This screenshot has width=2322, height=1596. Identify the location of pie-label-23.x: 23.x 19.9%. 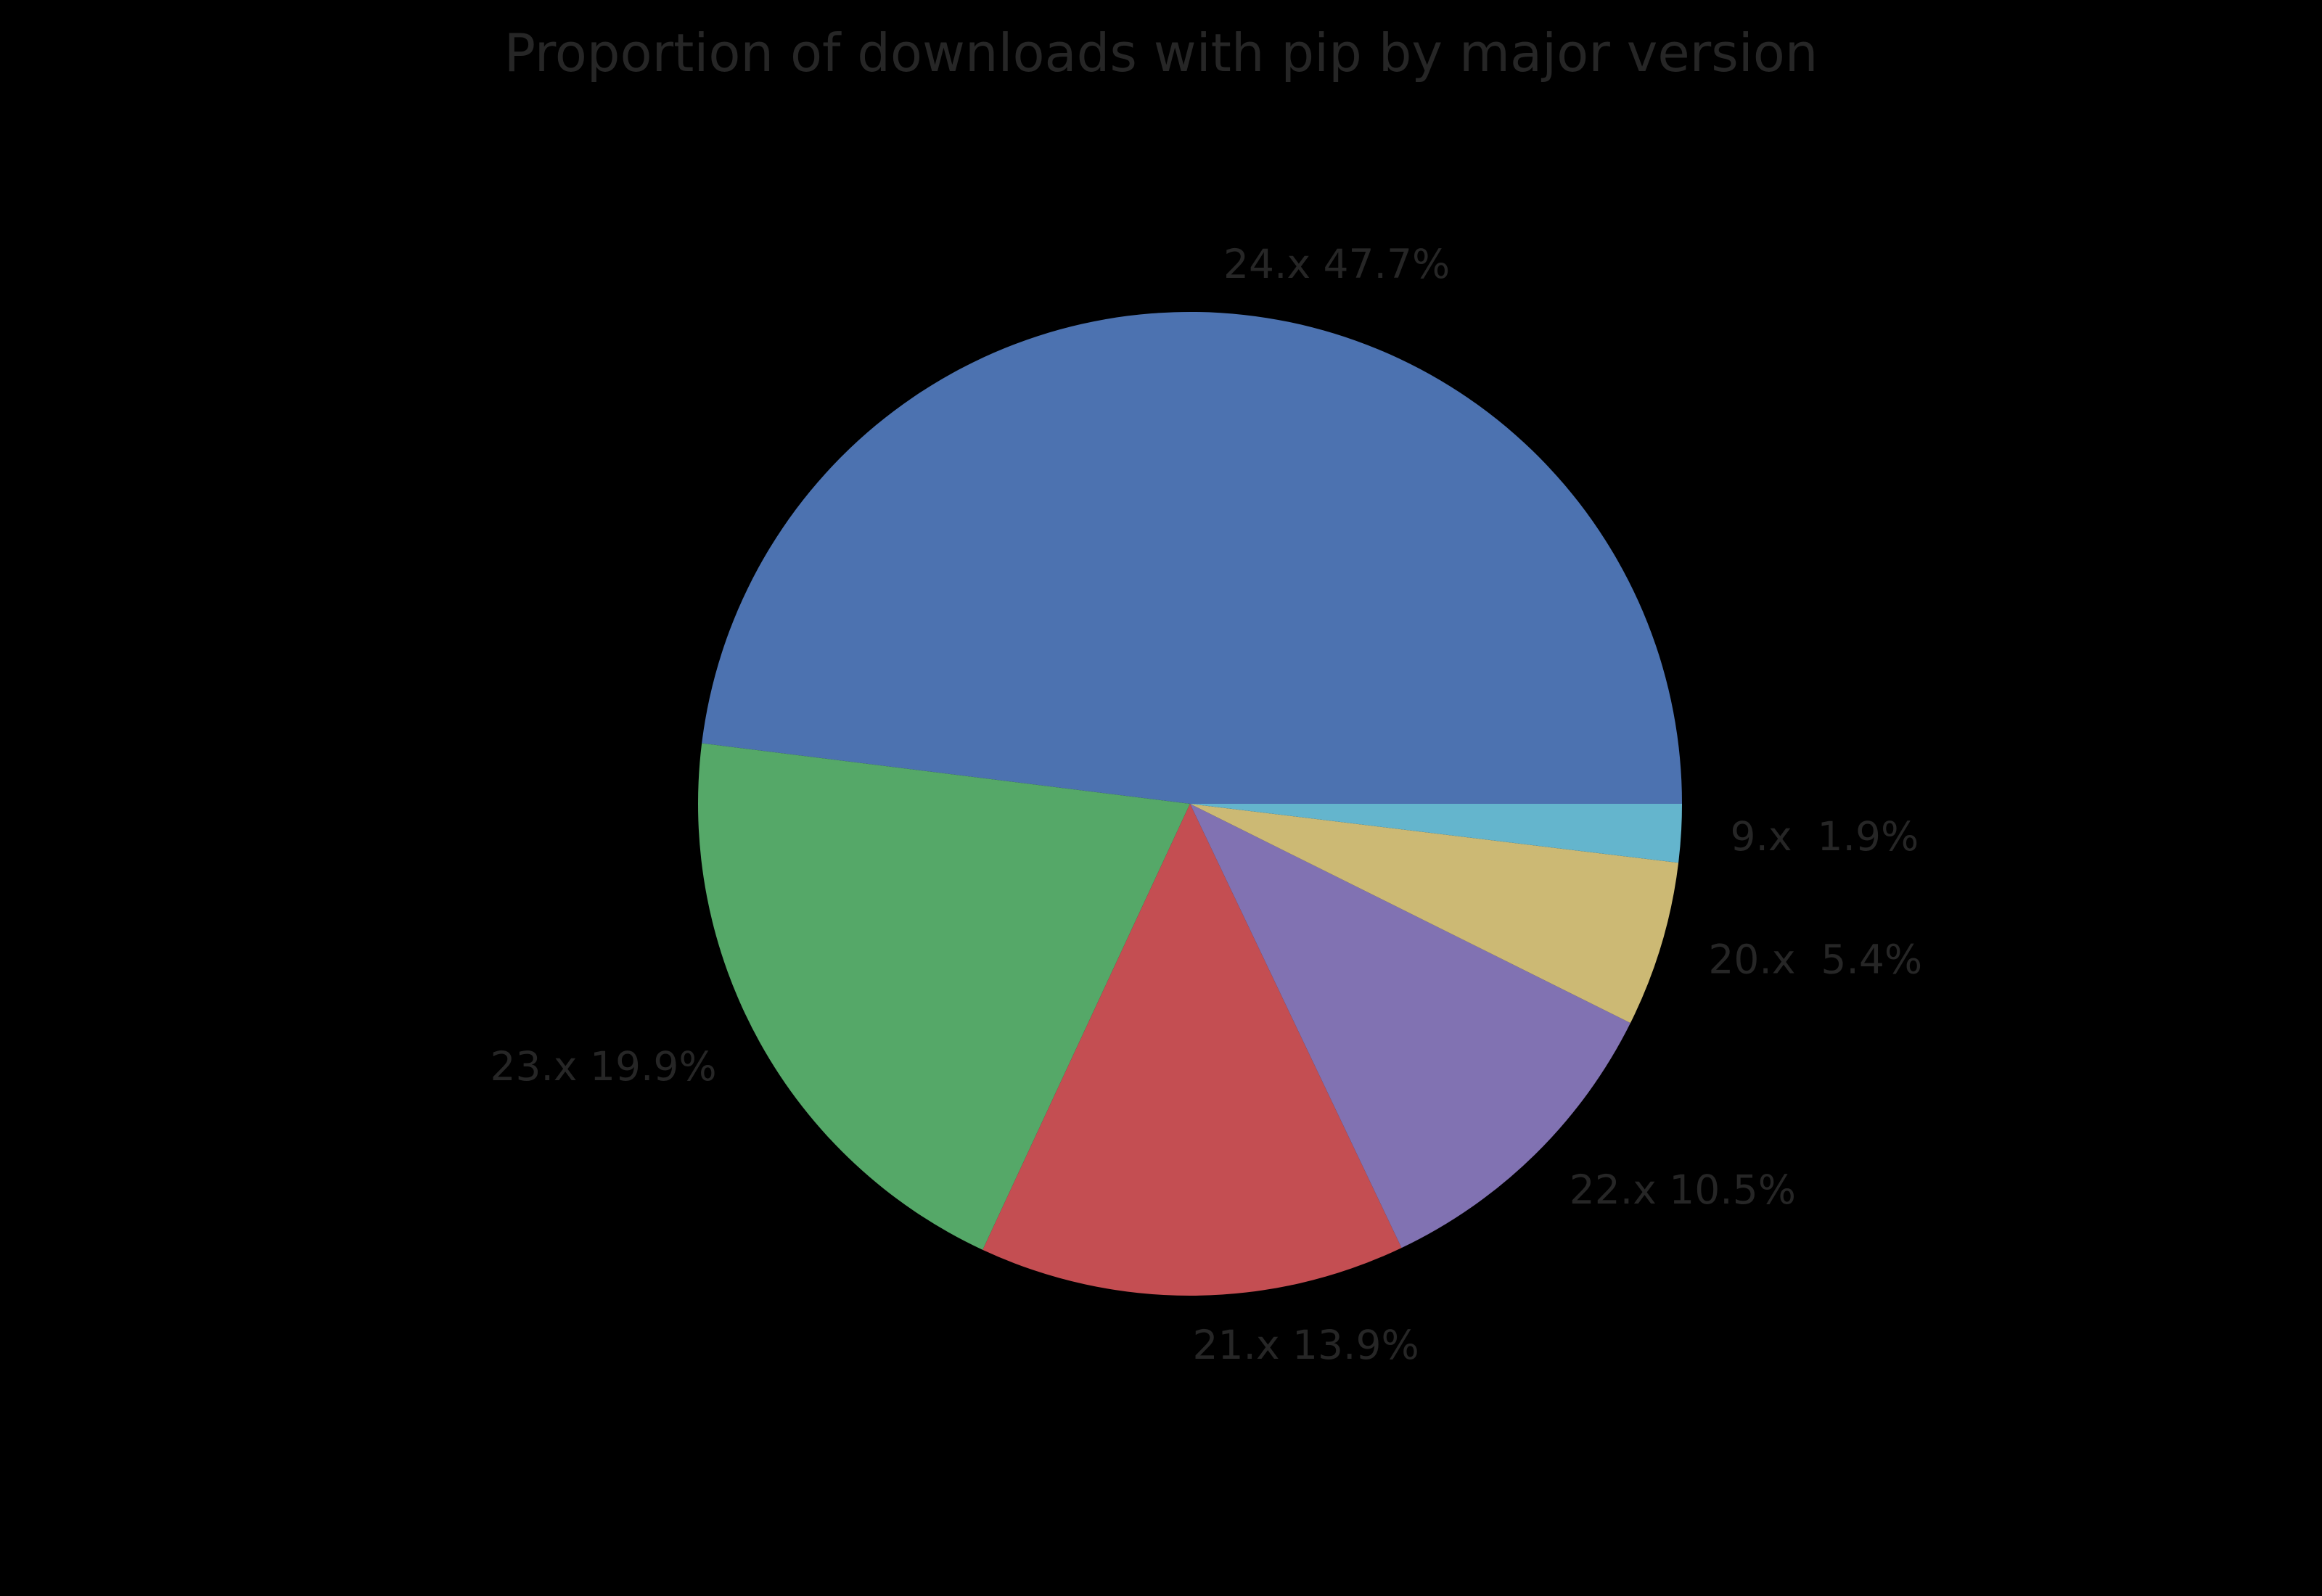
(603, 1066).